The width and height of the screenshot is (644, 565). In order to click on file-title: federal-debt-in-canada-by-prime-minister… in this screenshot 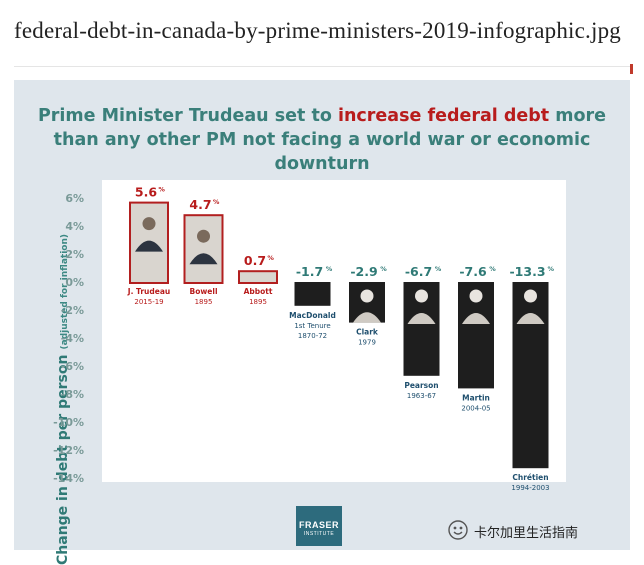, I will do `click(317, 30)`.